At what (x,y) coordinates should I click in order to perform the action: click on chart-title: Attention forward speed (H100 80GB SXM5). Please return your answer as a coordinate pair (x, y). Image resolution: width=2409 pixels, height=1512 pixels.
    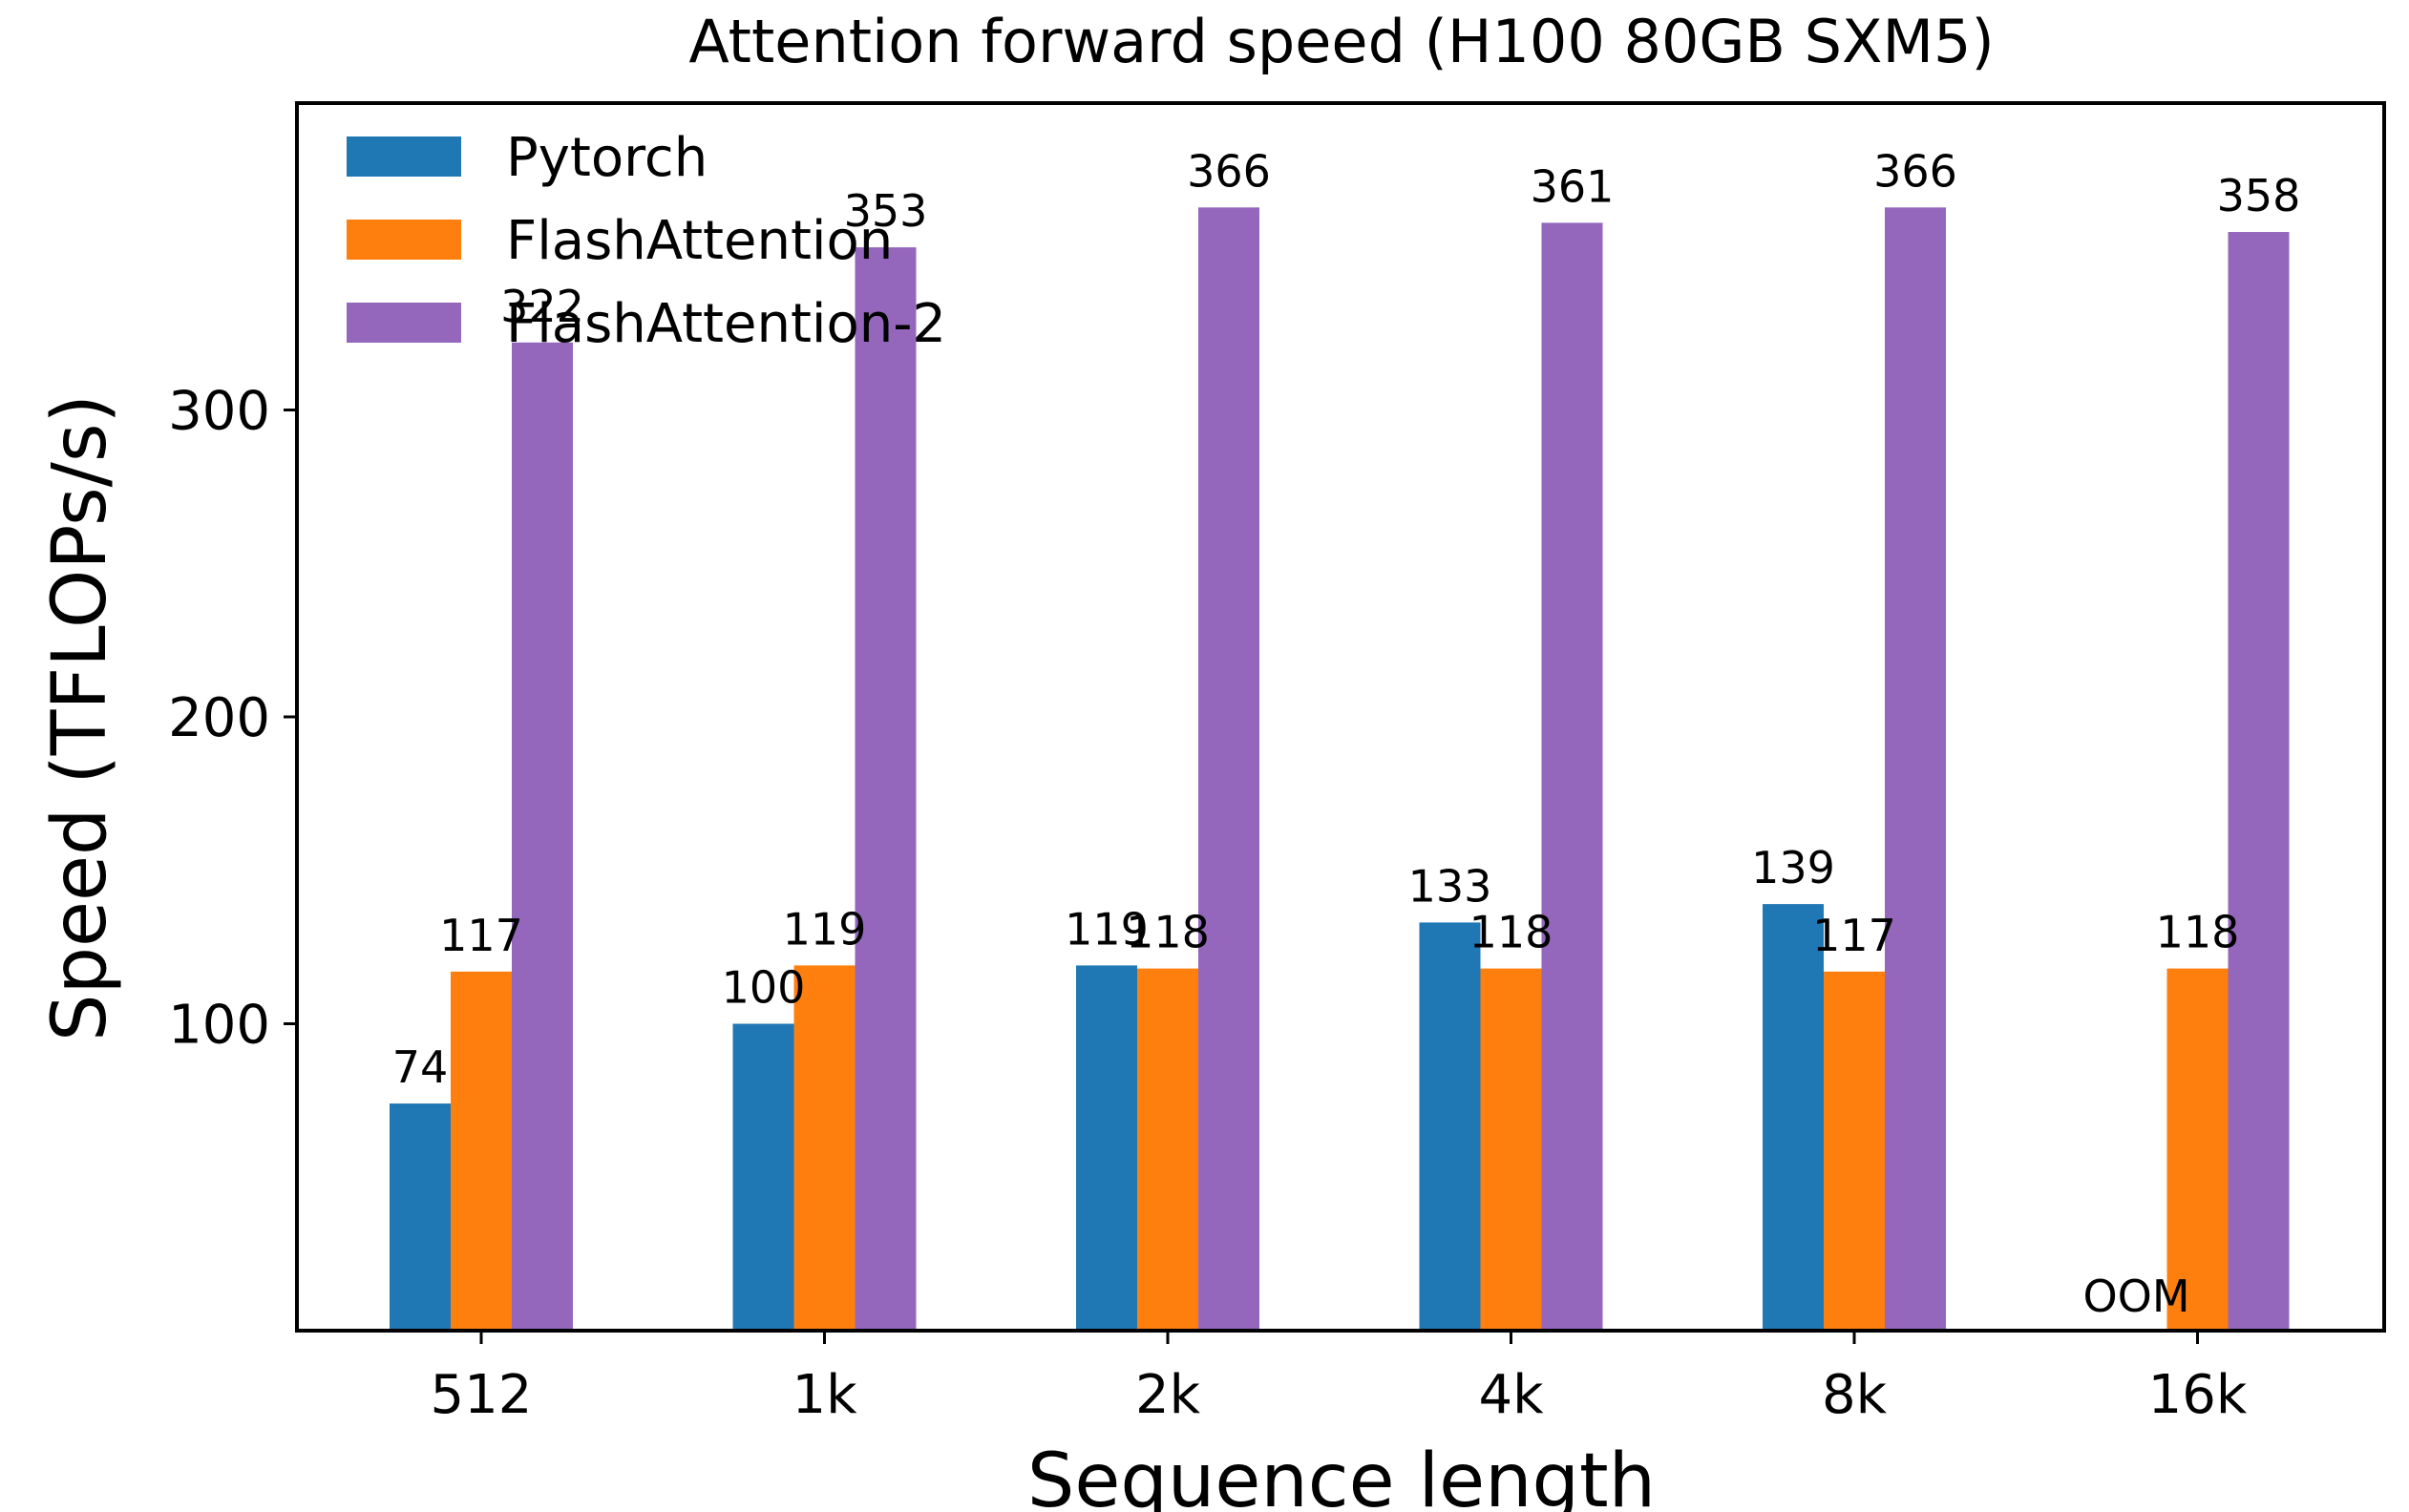
    Looking at the image, I should click on (1341, 42).